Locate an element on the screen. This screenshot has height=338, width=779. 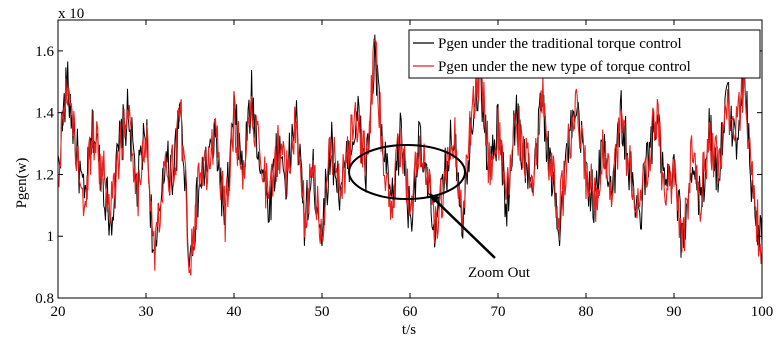
zoom-annotation: Zoom Out is located at coordinates (439, 212).